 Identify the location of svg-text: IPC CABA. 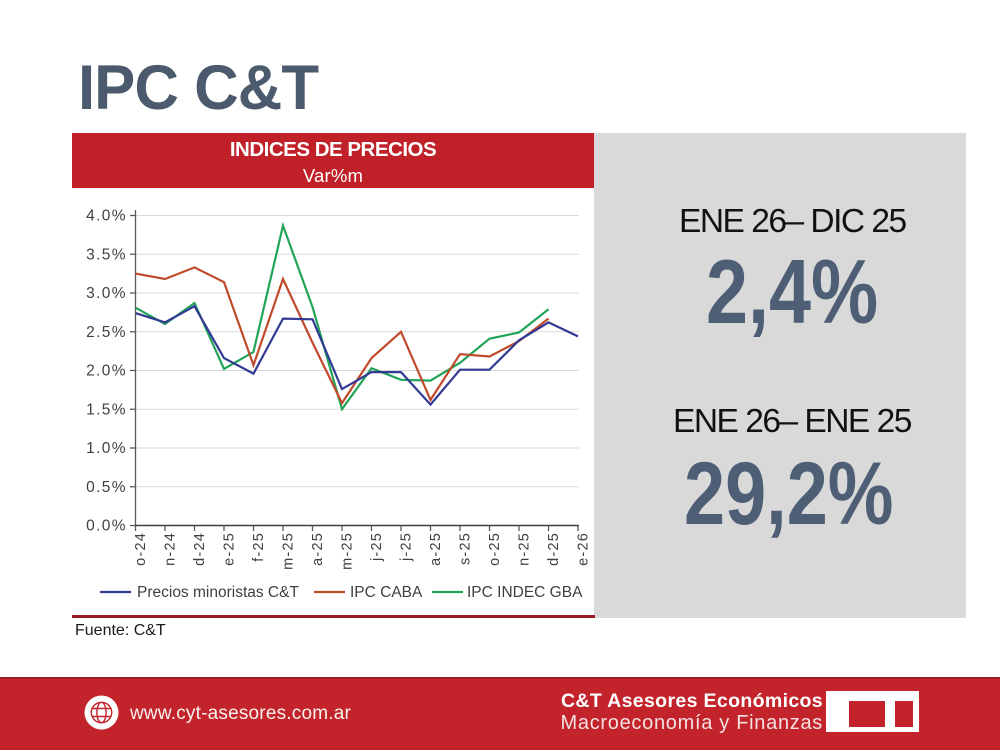
(386, 592).